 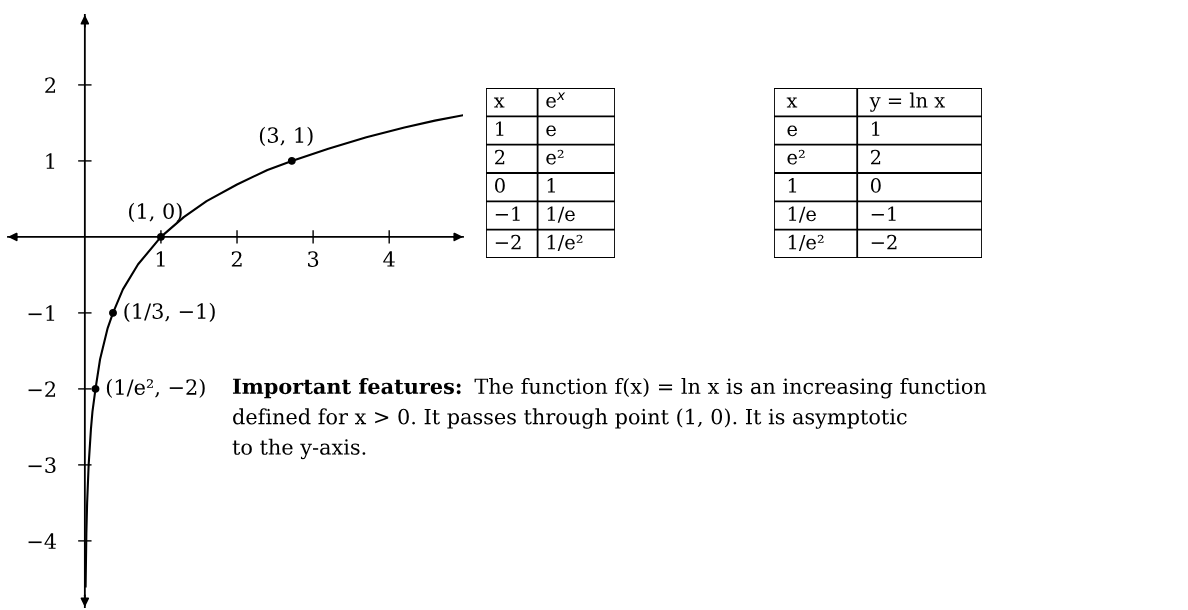 What do you see at coordinates (155, 388) in the screenshot?
I see `annotation: (1/e², −2)` at bounding box center [155, 388].